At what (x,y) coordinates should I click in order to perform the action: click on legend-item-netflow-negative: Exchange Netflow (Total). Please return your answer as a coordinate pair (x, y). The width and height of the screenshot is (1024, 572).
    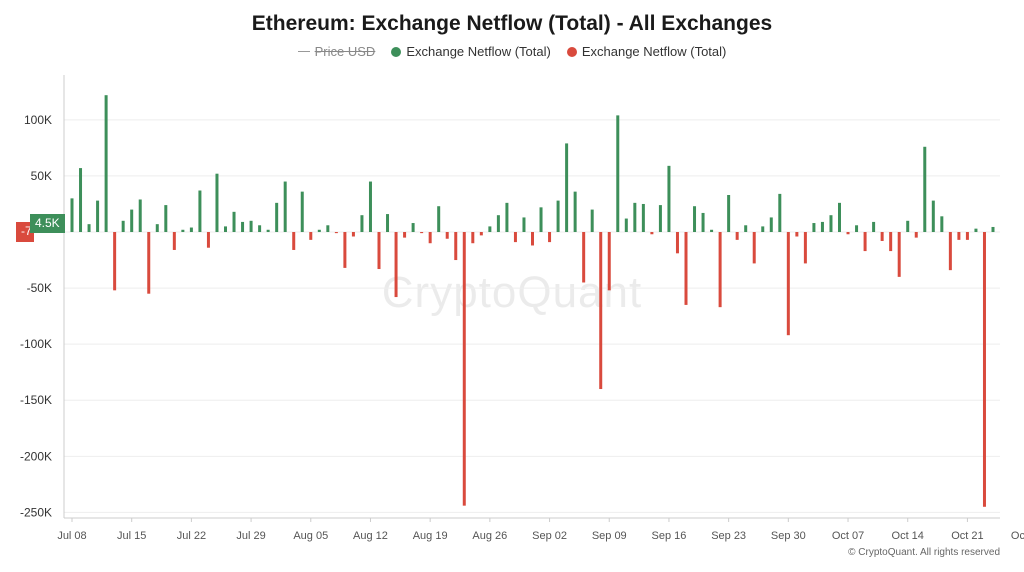
    Looking at the image, I should click on (646, 51).